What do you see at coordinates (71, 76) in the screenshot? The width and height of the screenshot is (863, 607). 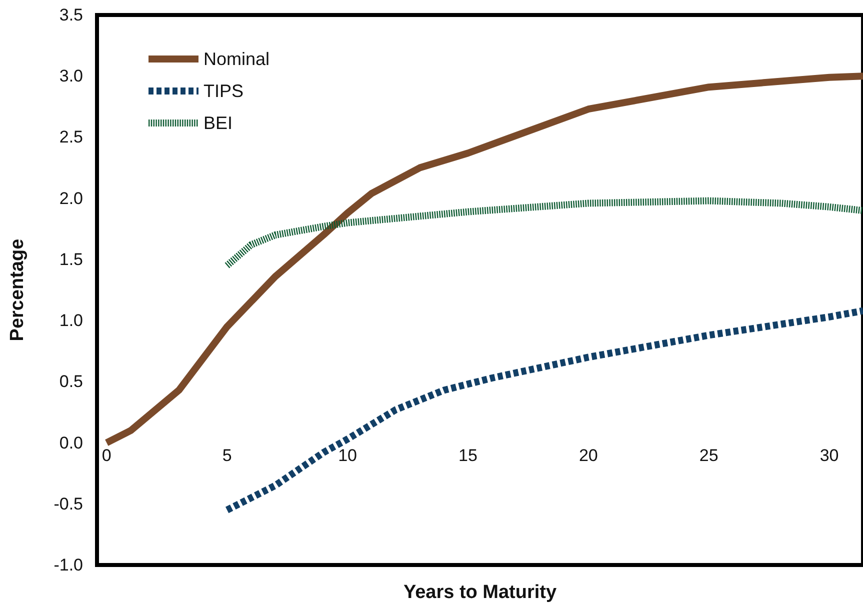 I see `y-tick-label: 3.0` at bounding box center [71, 76].